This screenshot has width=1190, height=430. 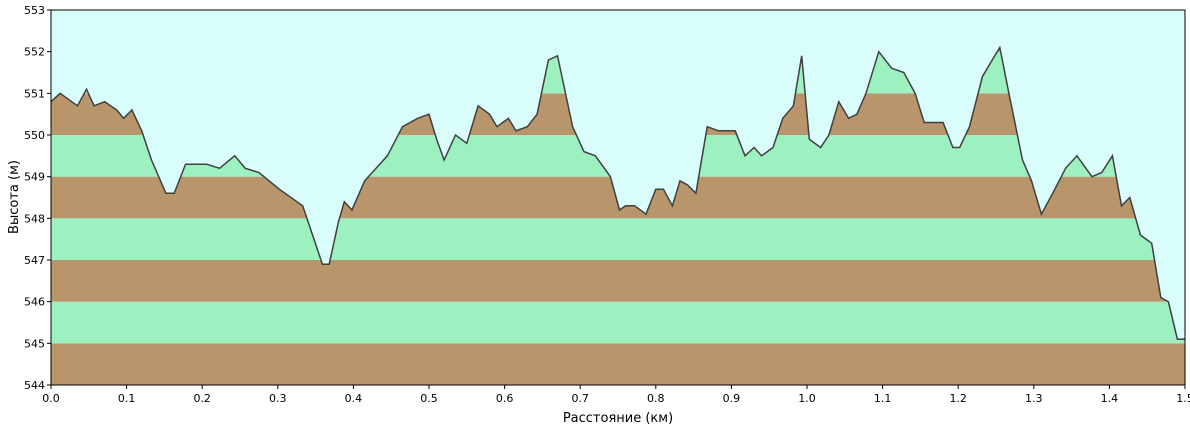 I want to click on x-axis-title: Расстояние (км), so click(x=618, y=418).